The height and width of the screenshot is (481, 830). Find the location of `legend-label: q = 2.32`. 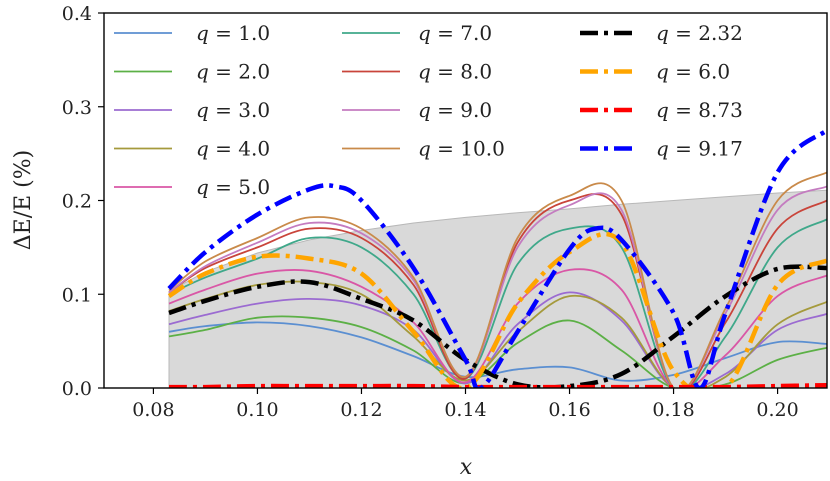

legend-label: q = 2.32 is located at coordinates (699, 33).